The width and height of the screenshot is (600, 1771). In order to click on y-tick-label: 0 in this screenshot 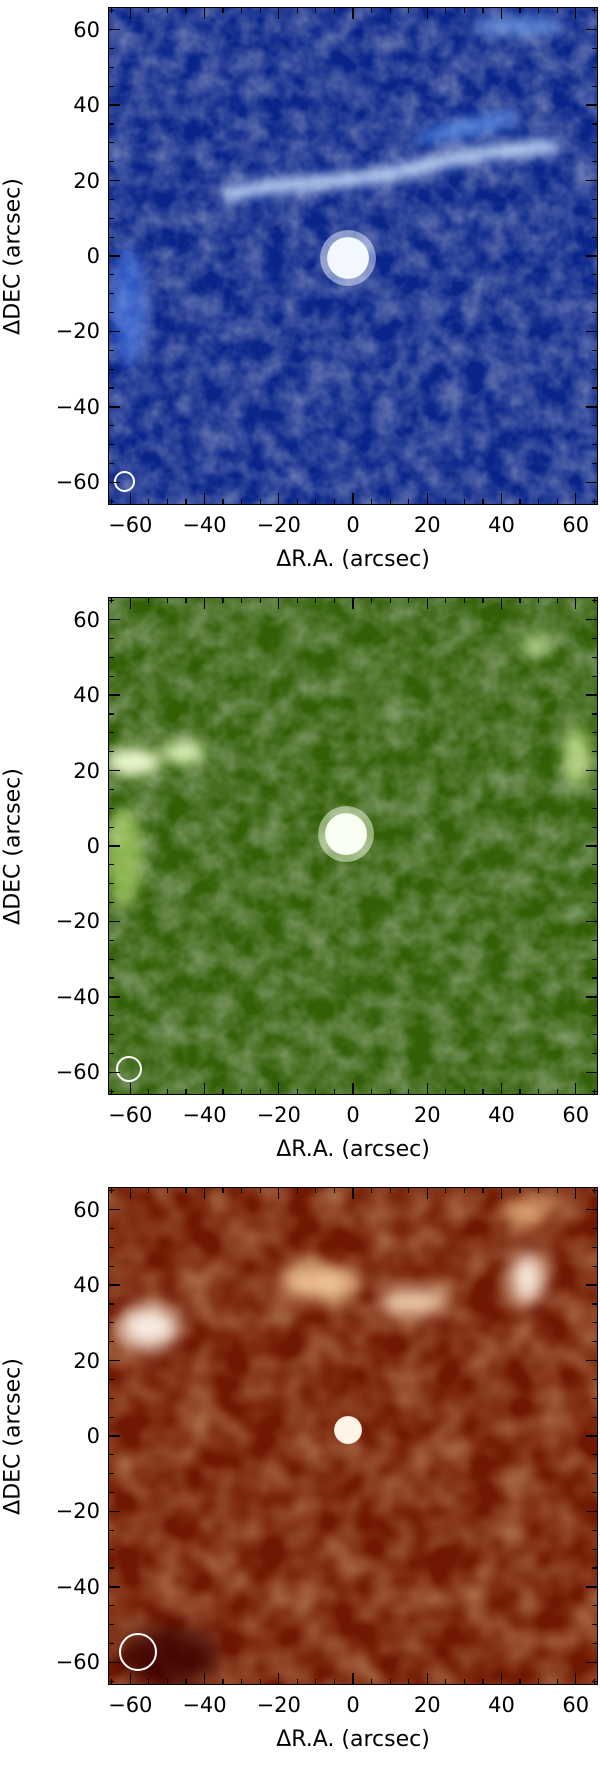, I will do `click(93, 1436)`.